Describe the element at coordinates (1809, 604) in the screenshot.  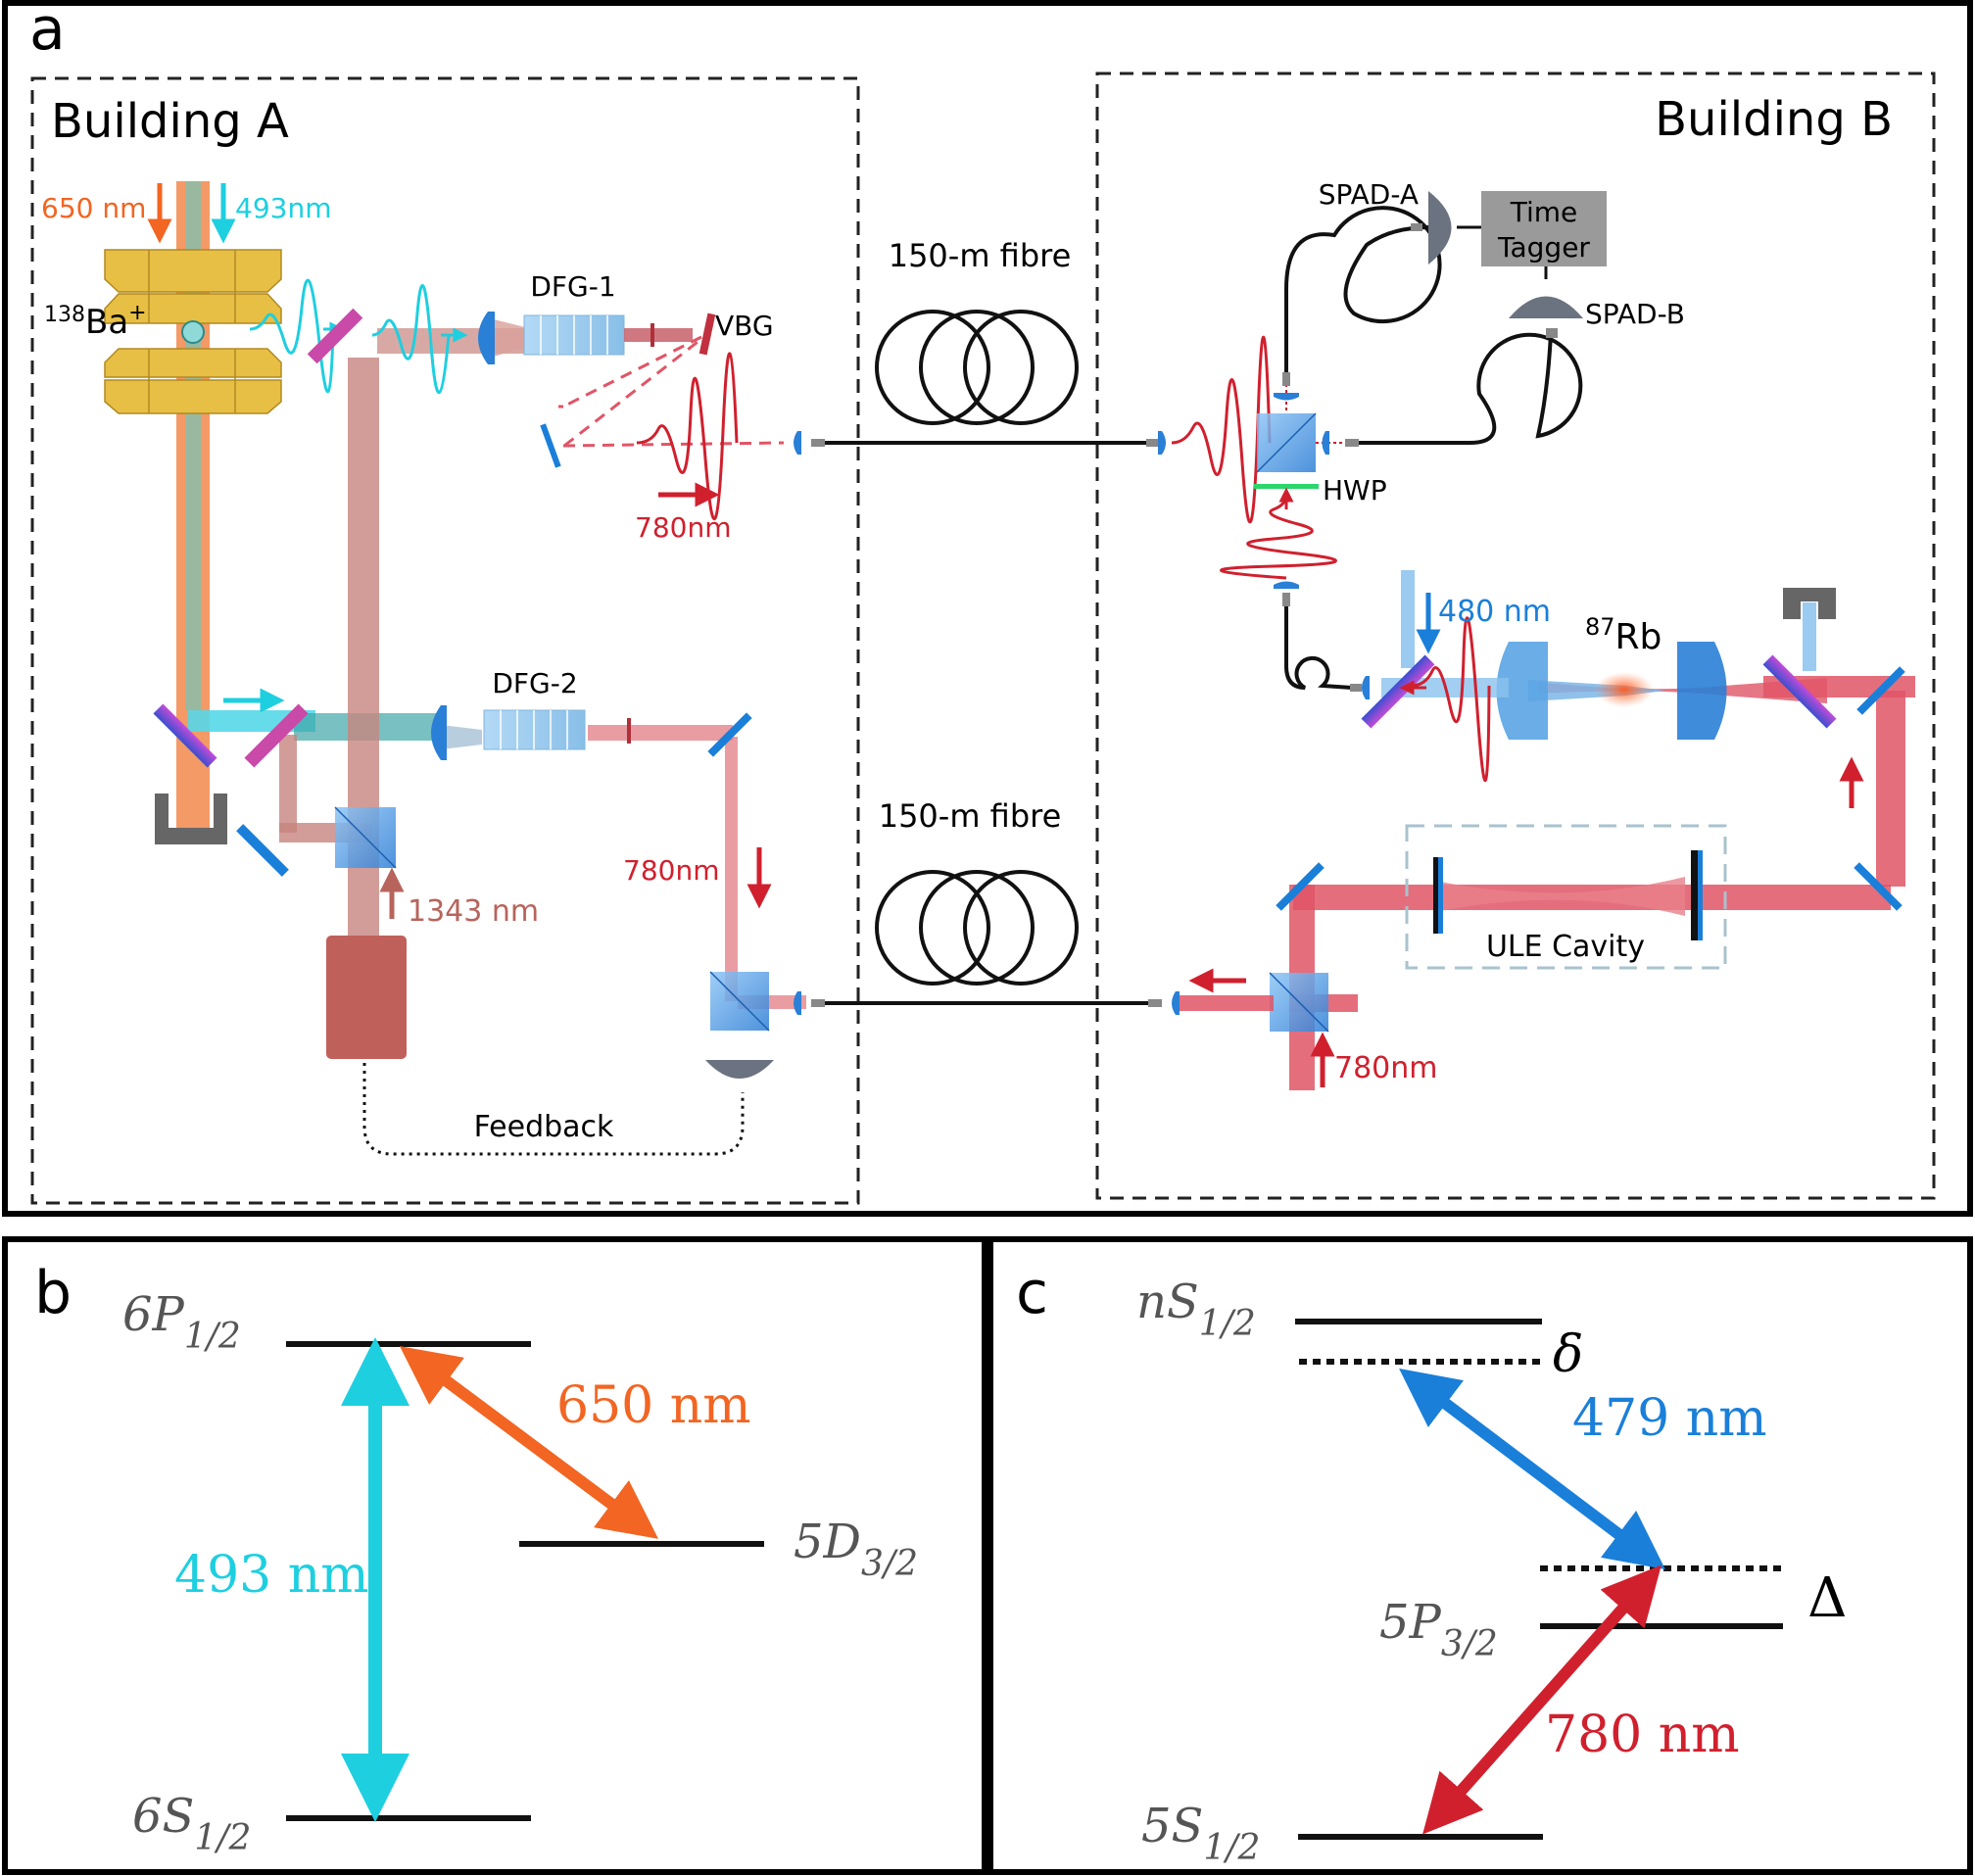
I see `beam-dump-b` at that location.